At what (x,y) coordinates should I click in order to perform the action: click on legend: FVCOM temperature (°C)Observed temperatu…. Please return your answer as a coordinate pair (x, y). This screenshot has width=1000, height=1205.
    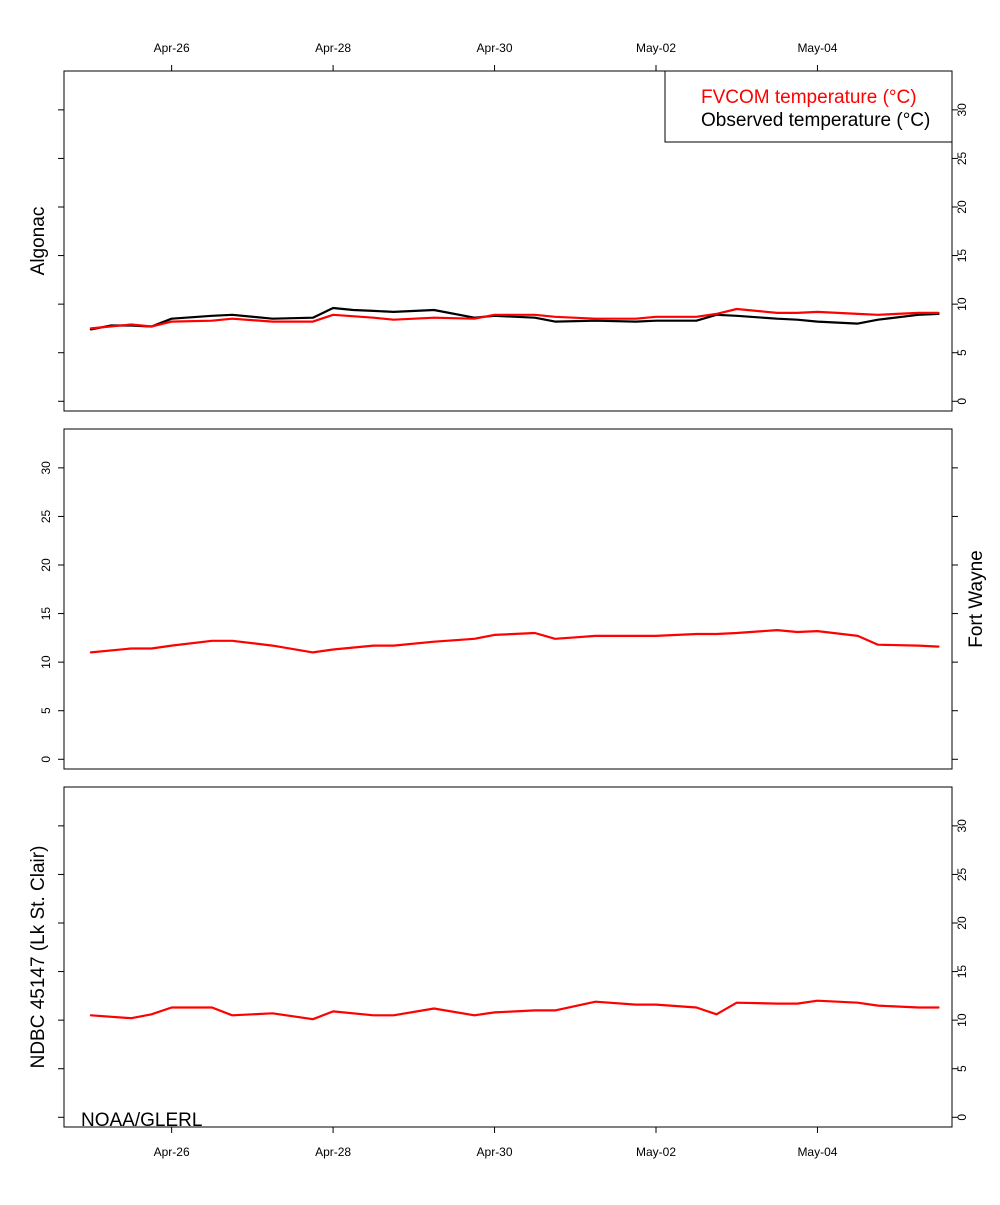
    Looking at the image, I should click on (808, 106).